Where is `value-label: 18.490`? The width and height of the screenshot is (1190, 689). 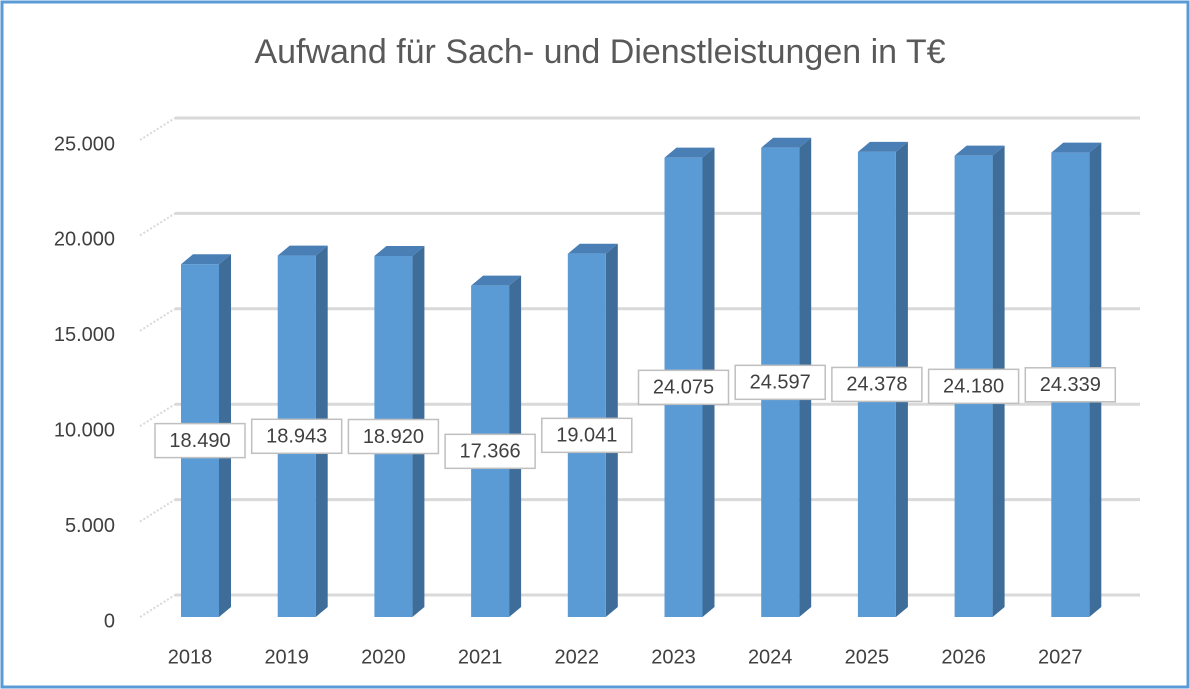 value-label: 18.490 is located at coordinates (199, 441).